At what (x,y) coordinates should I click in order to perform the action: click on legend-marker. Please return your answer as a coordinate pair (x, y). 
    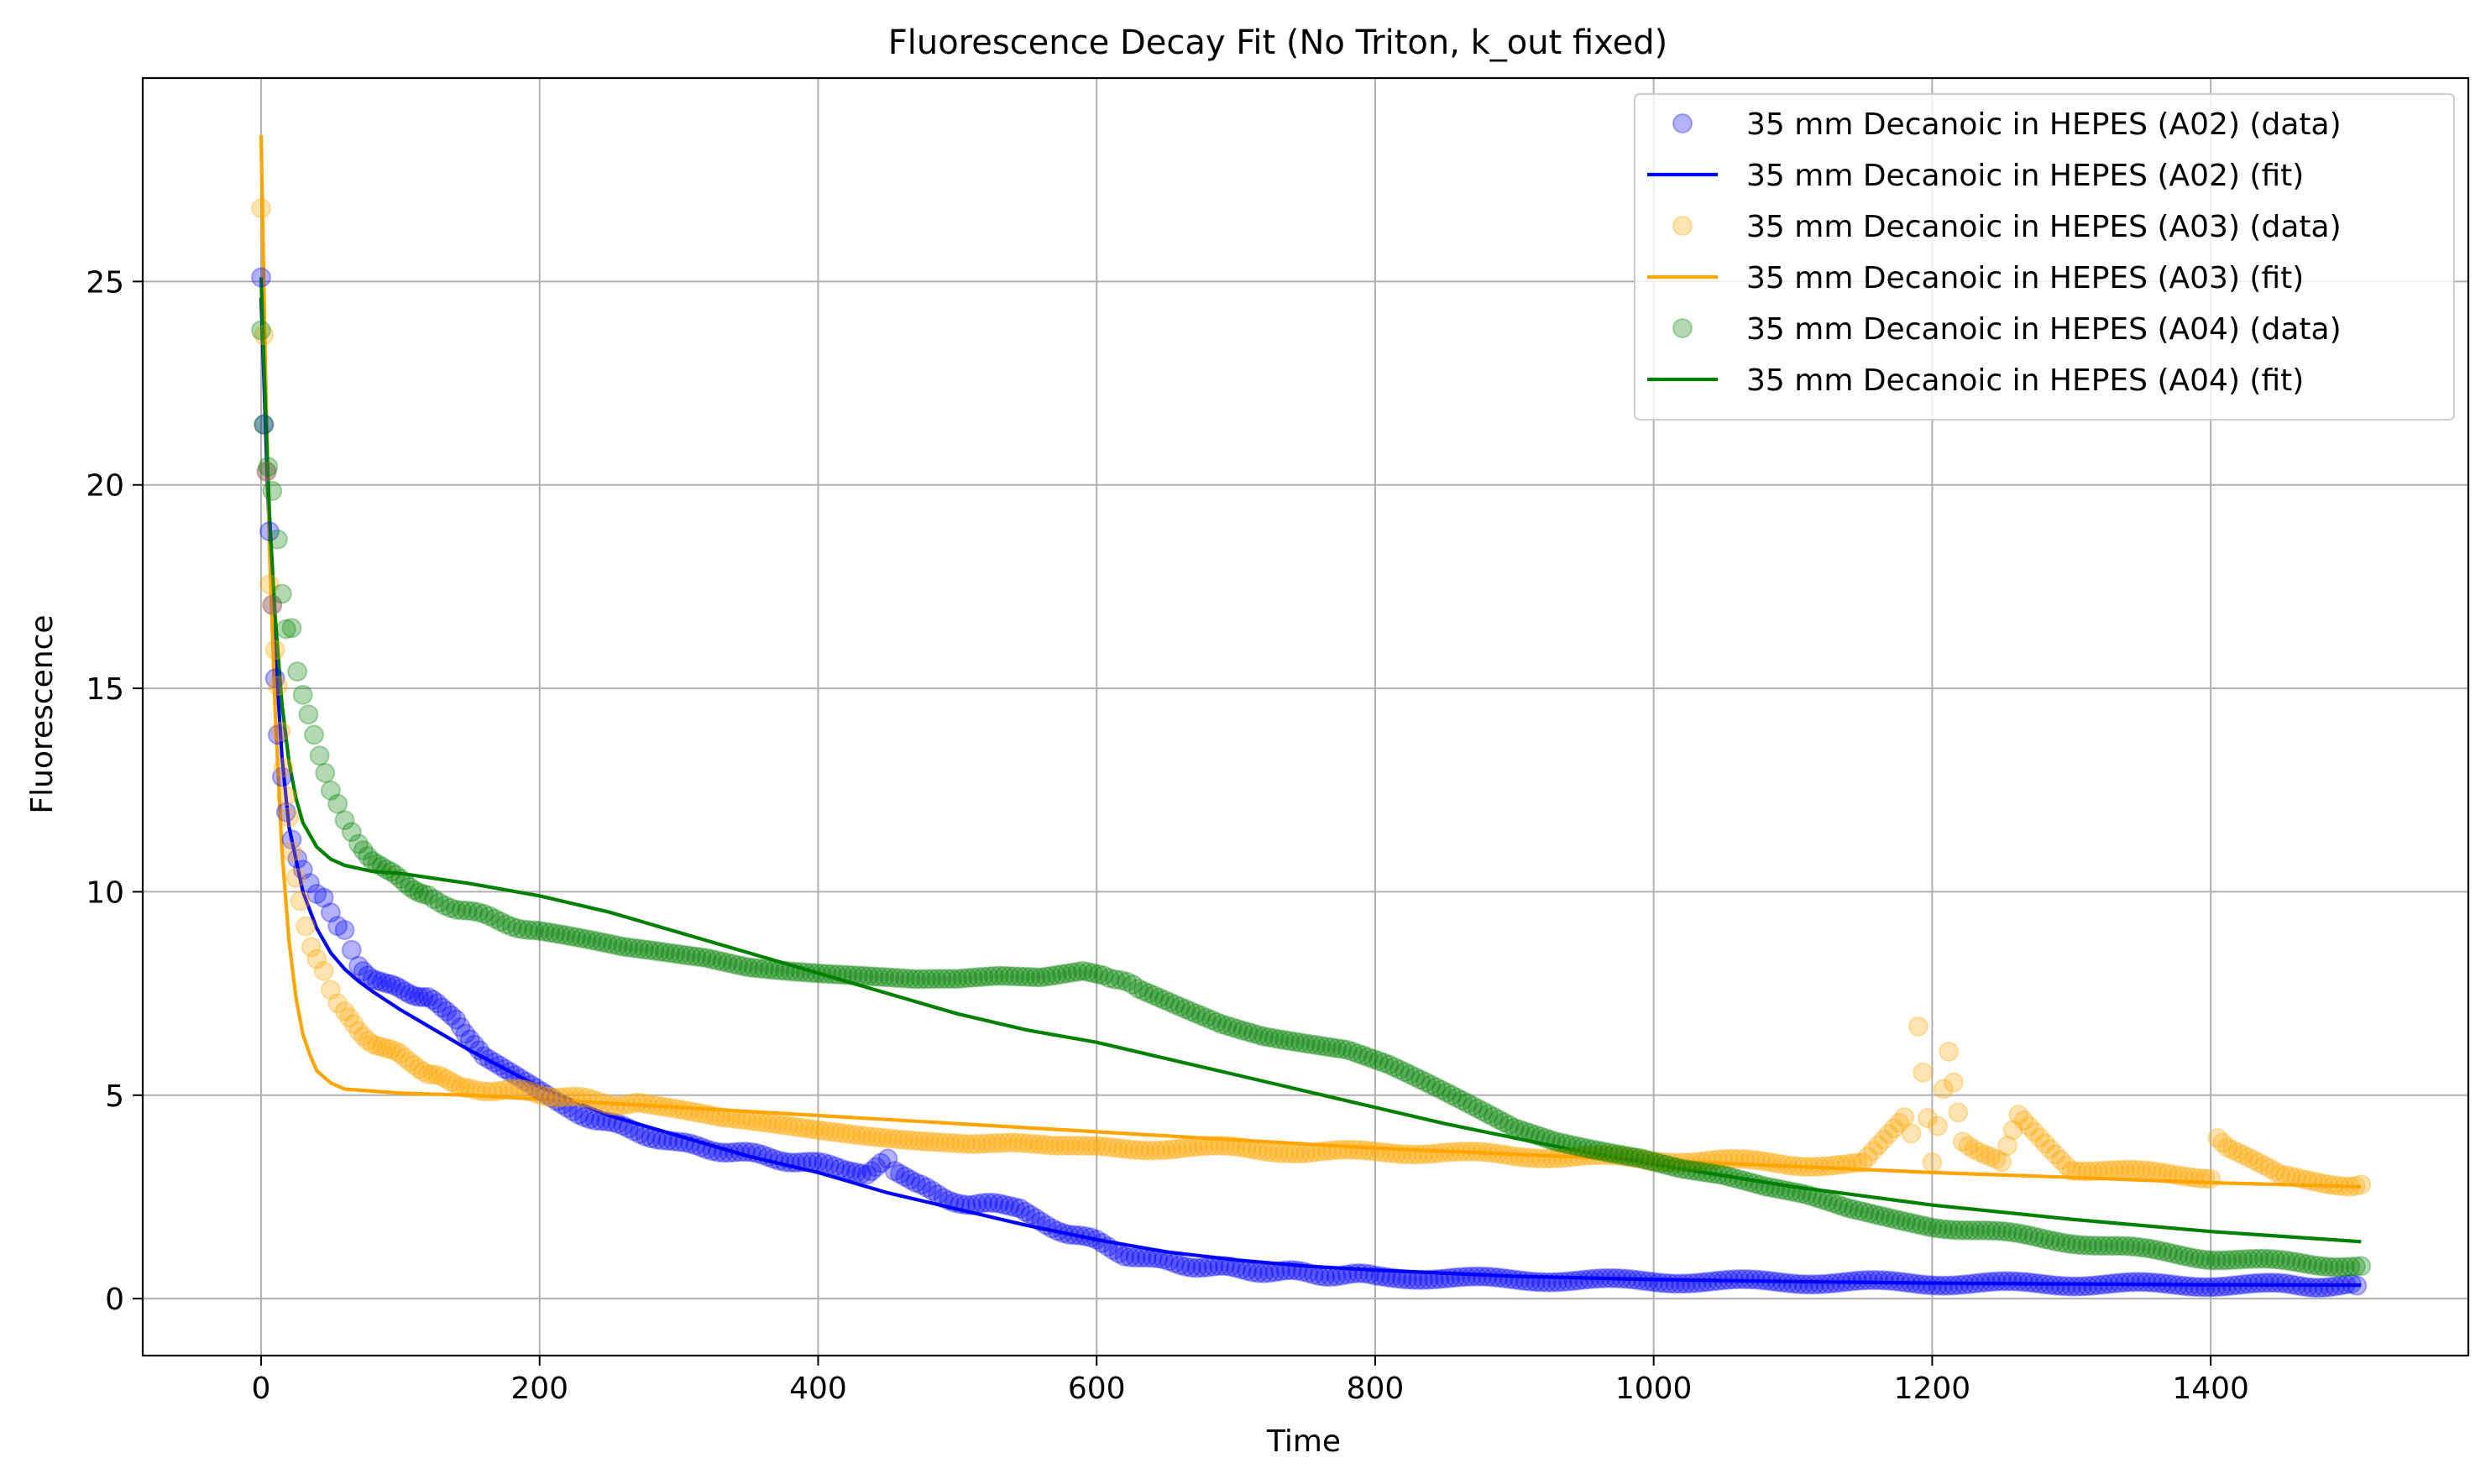
    Looking at the image, I should click on (1683, 123).